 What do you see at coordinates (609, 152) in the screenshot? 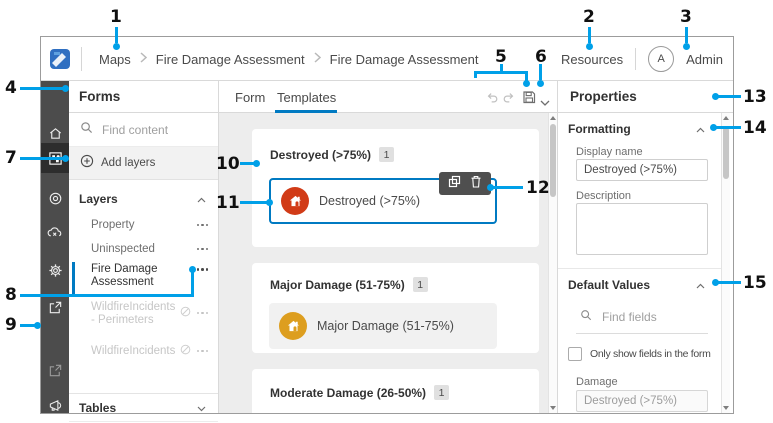
I see `display-name-label: Display name` at bounding box center [609, 152].